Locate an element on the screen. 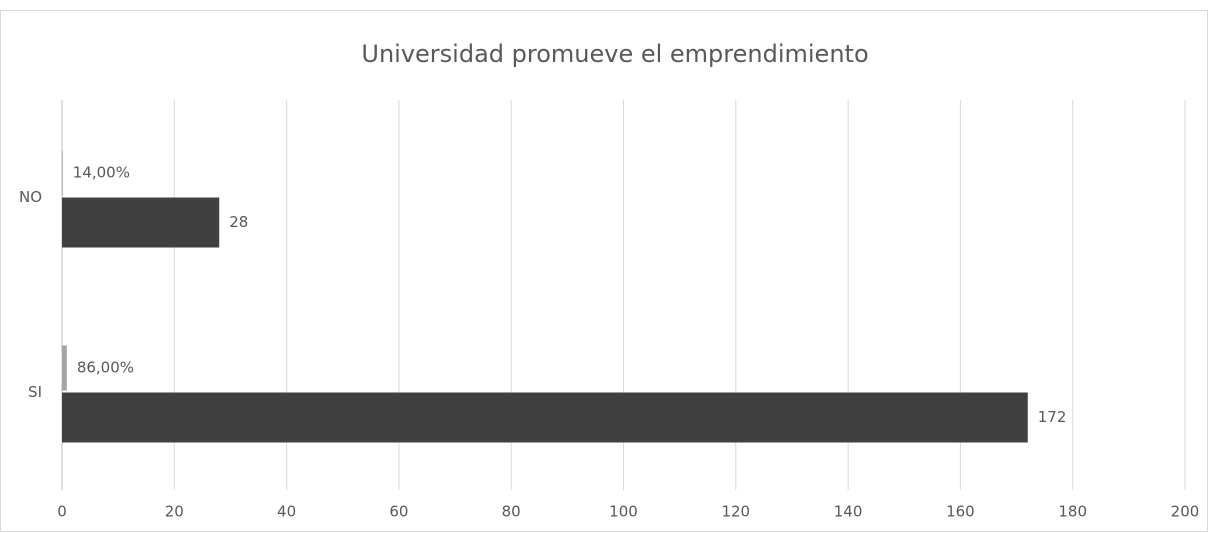 The image size is (1209, 533). x-tick-label: 40 is located at coordinates (286, 512).